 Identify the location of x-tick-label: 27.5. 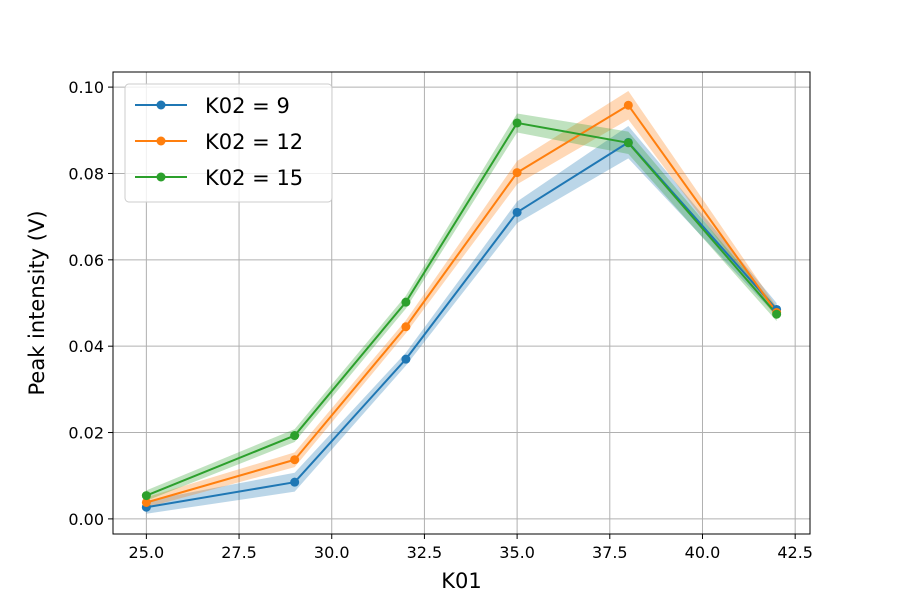
(239, 552).